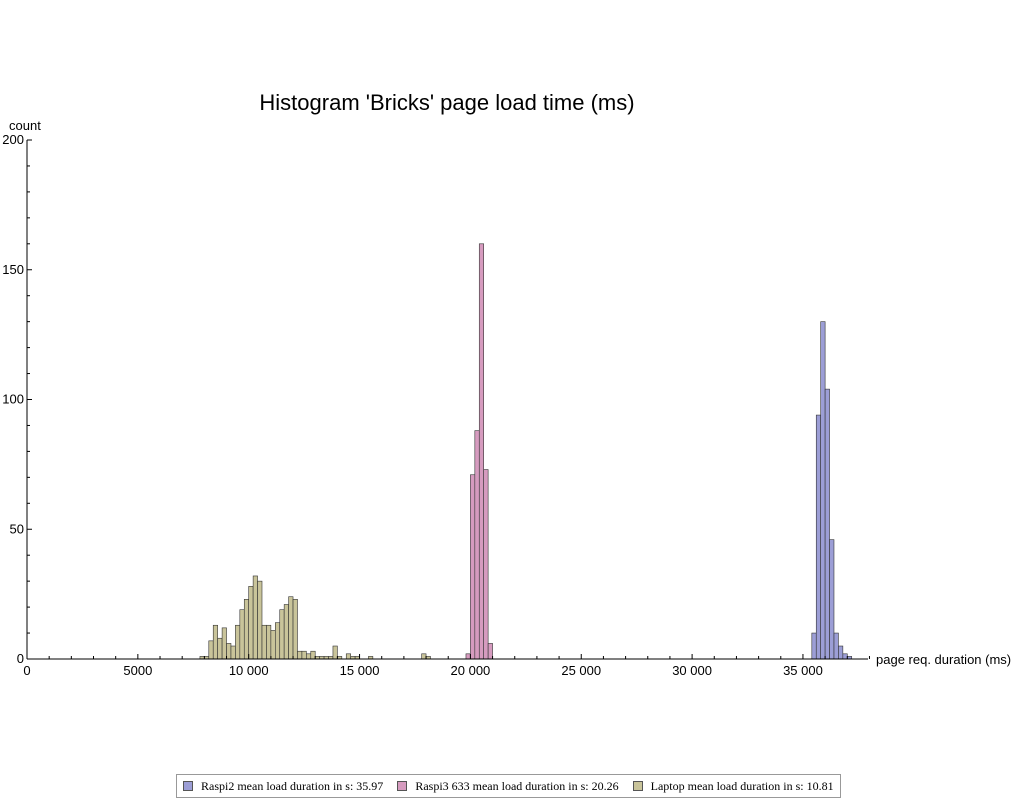 The height and width of the screenshot is (801, 1024). I want to click on legend-label-laptop: Laptop mean load duration in s: 10.81, so click(742, 785).